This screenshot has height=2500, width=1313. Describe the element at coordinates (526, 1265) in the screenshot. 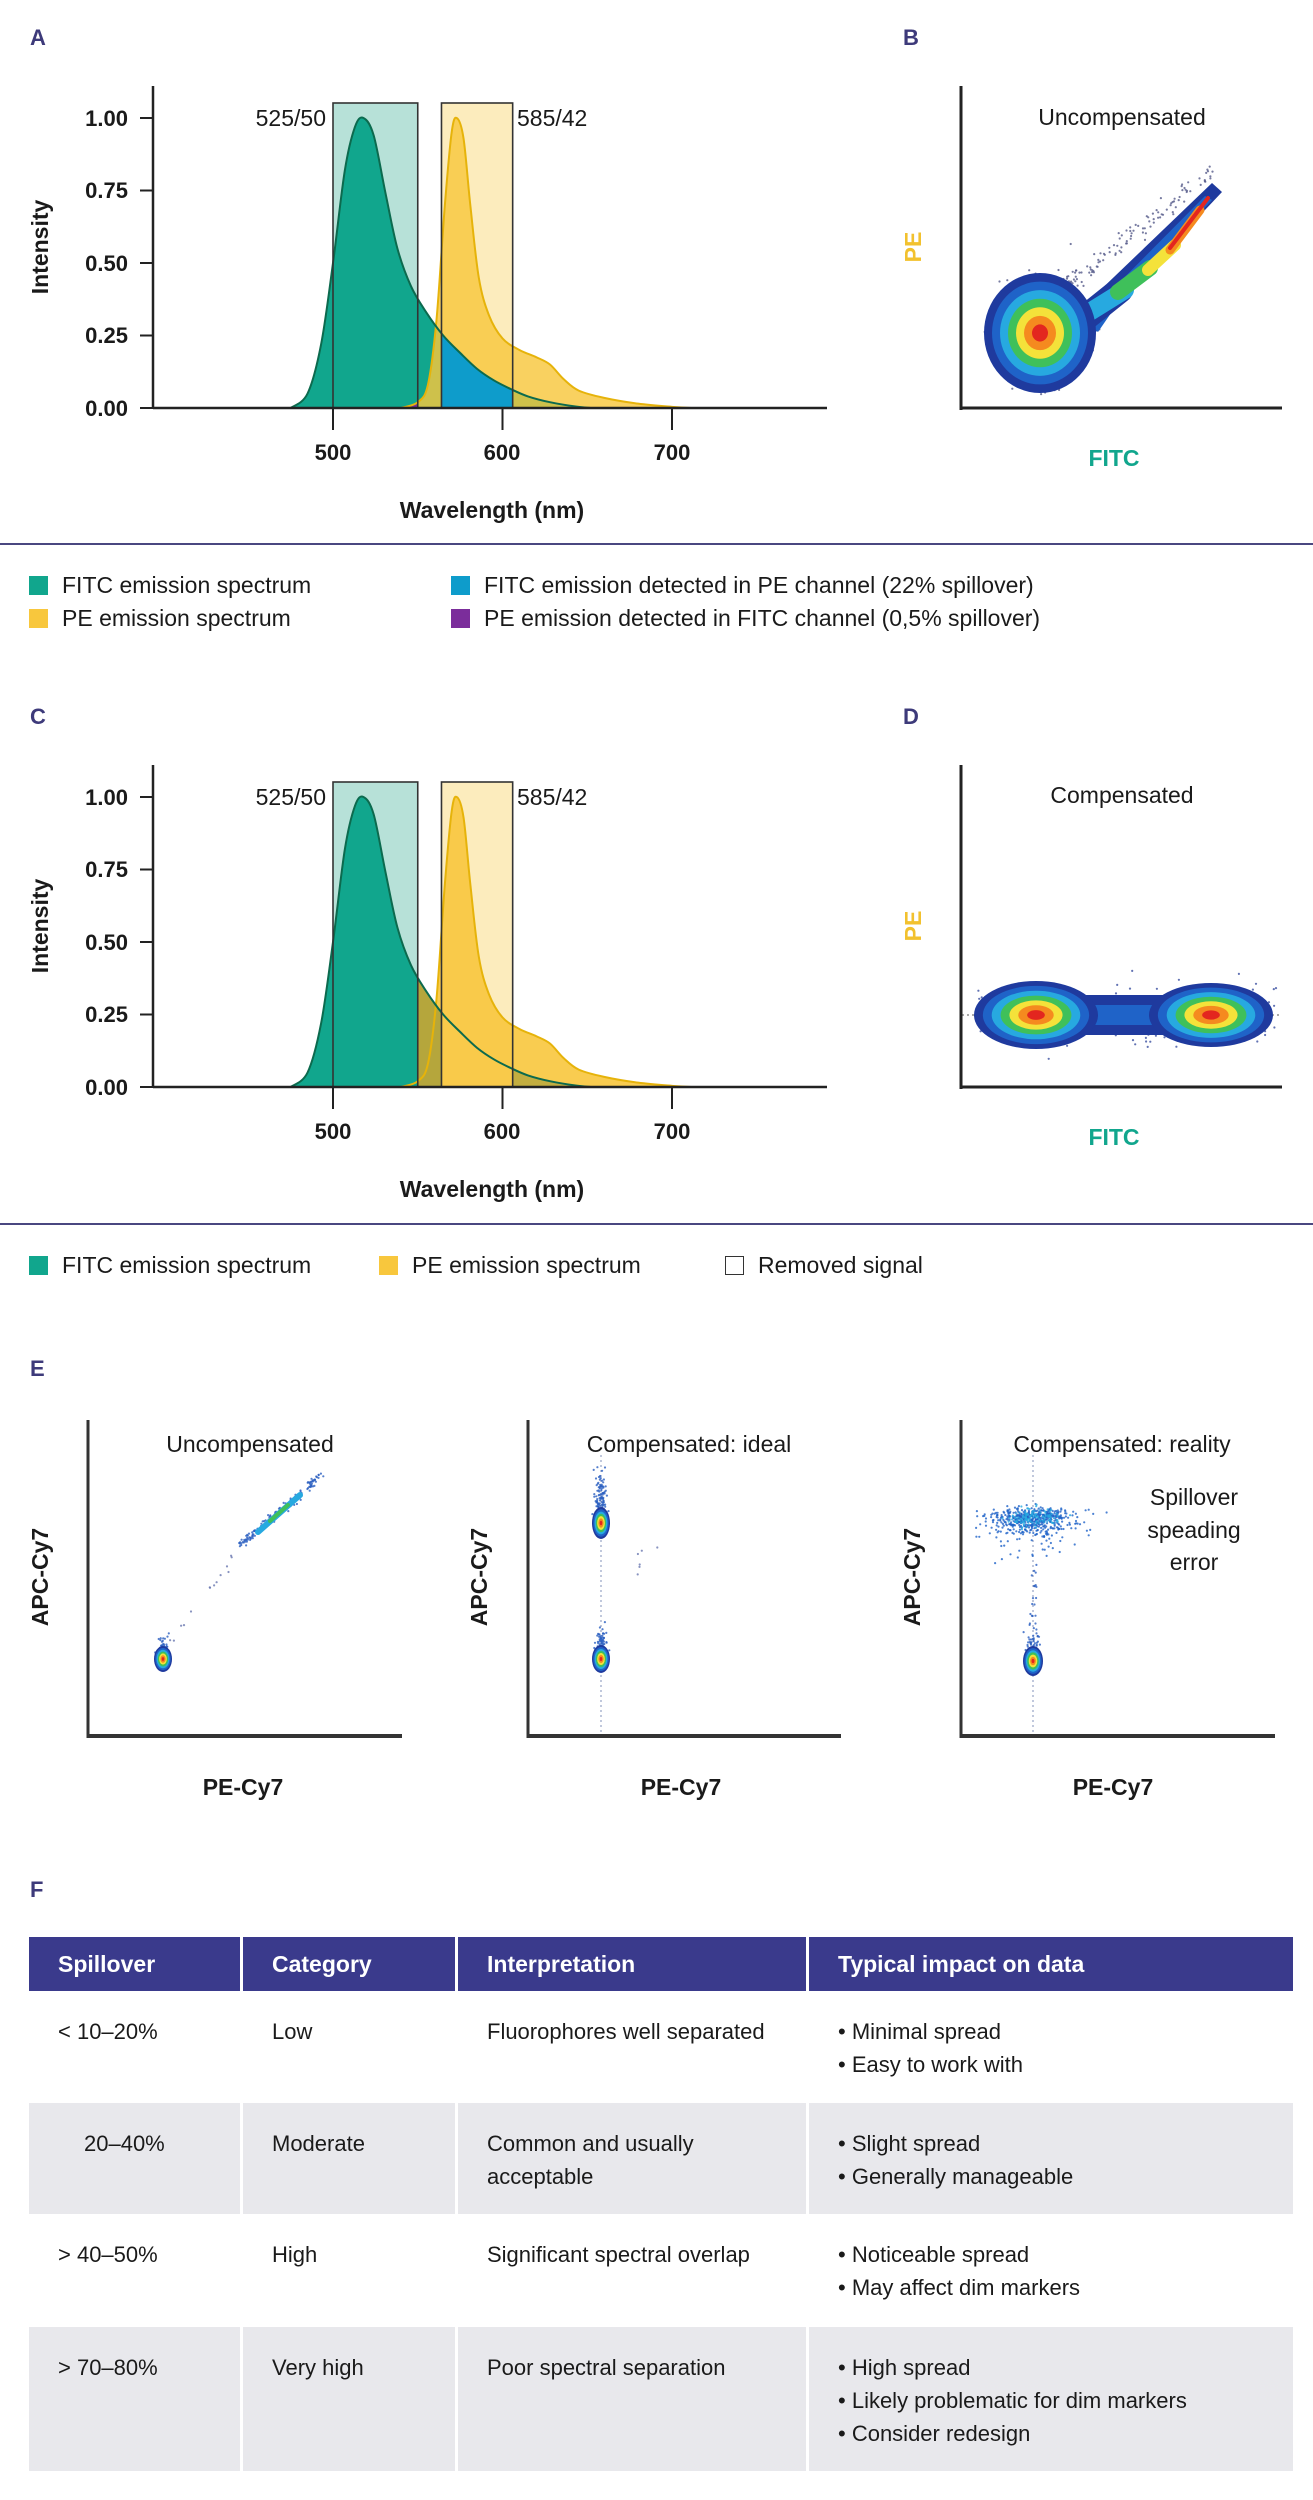

I see `legend-label: PE emission spectrum` at that location.